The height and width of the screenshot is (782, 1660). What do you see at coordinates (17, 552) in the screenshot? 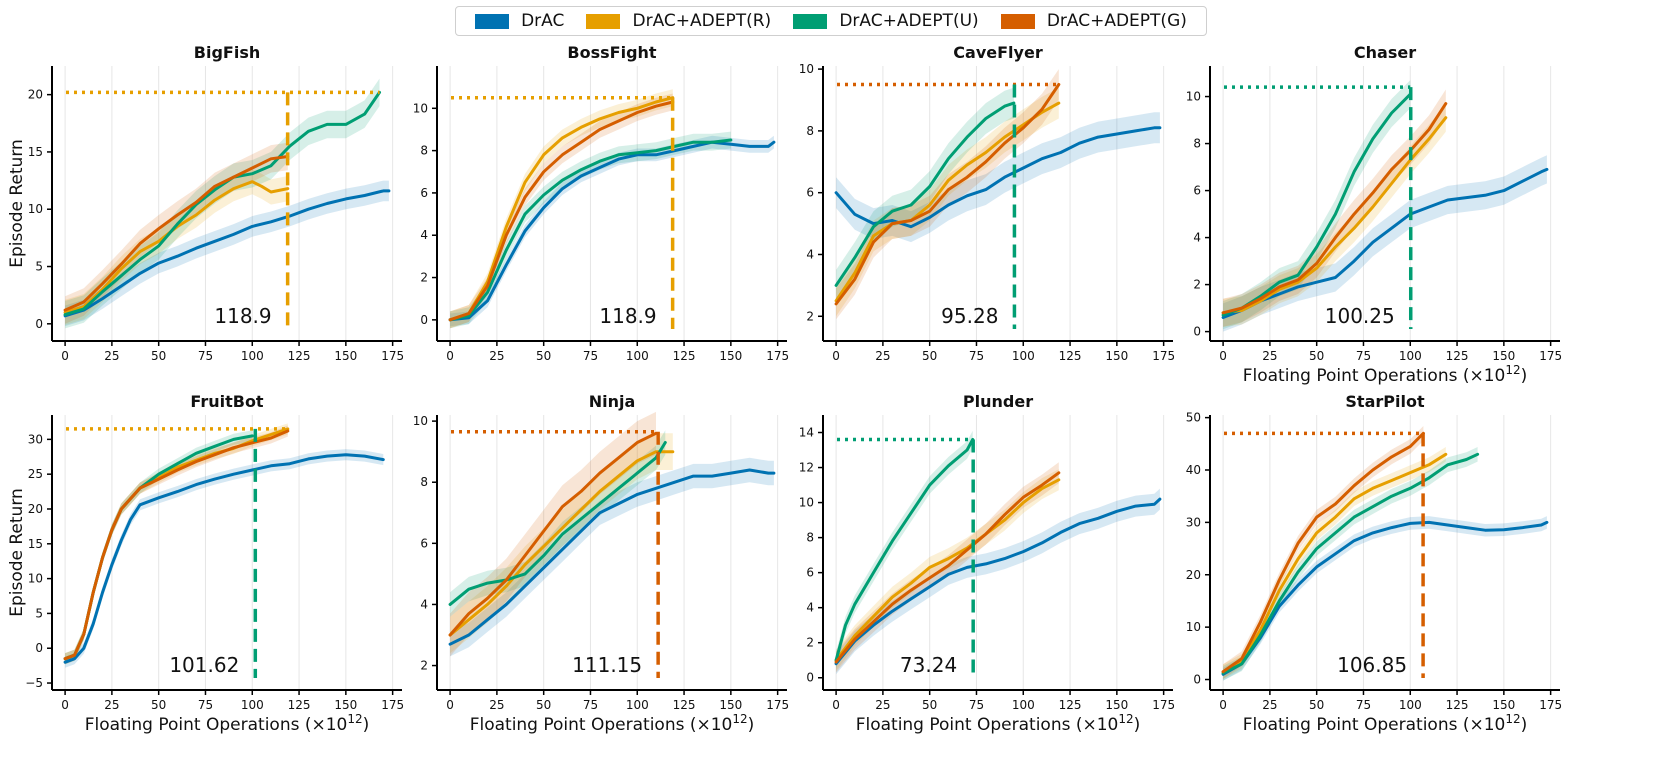
I see `y-axis-label: Episode Return` at bounding box center [17, 552].